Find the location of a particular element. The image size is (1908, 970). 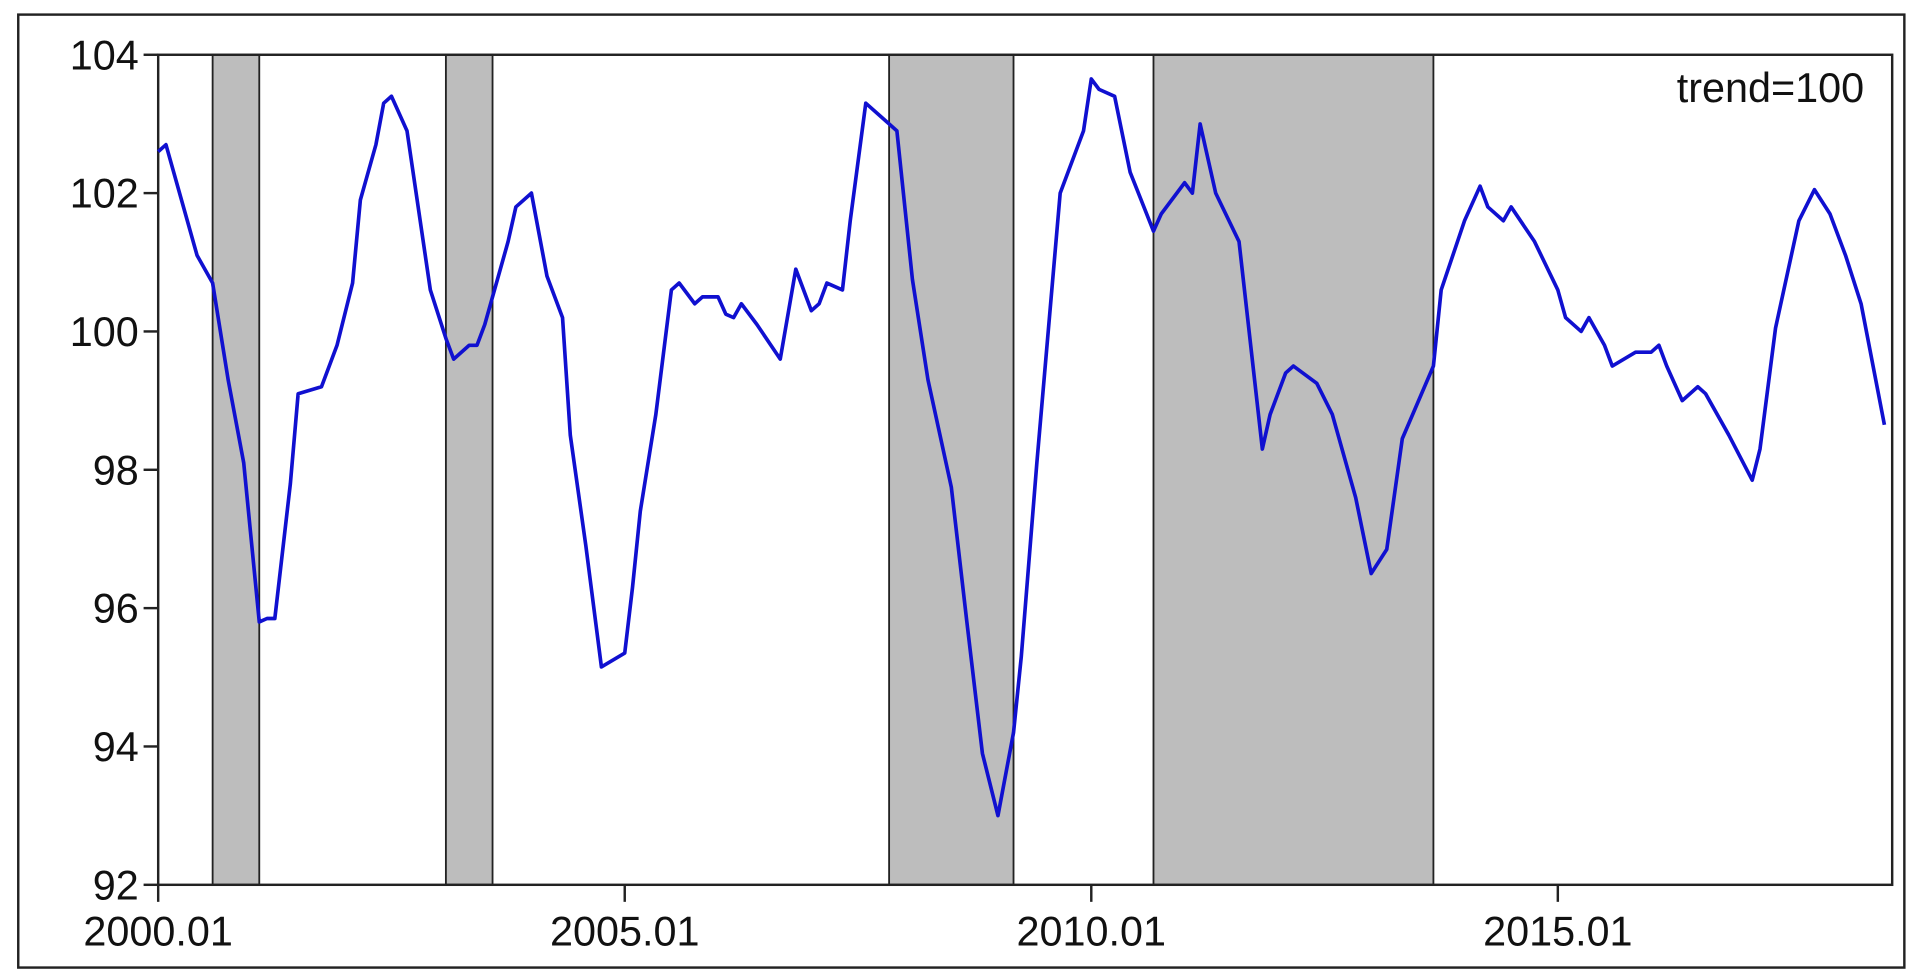

annotation: trend=100 is located at coordinates (1770, 88).